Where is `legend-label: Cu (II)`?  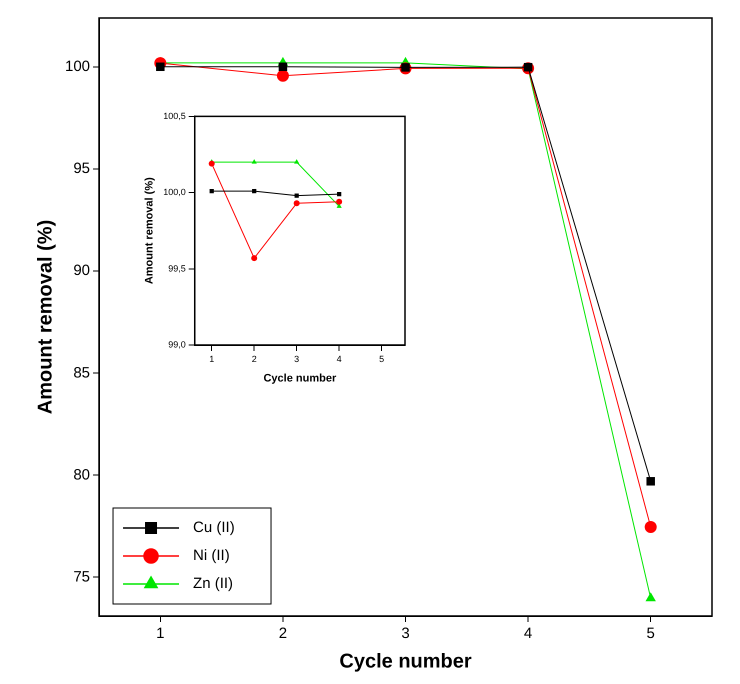 legend-label: Cu (II) is located at coordinates (214, 527).